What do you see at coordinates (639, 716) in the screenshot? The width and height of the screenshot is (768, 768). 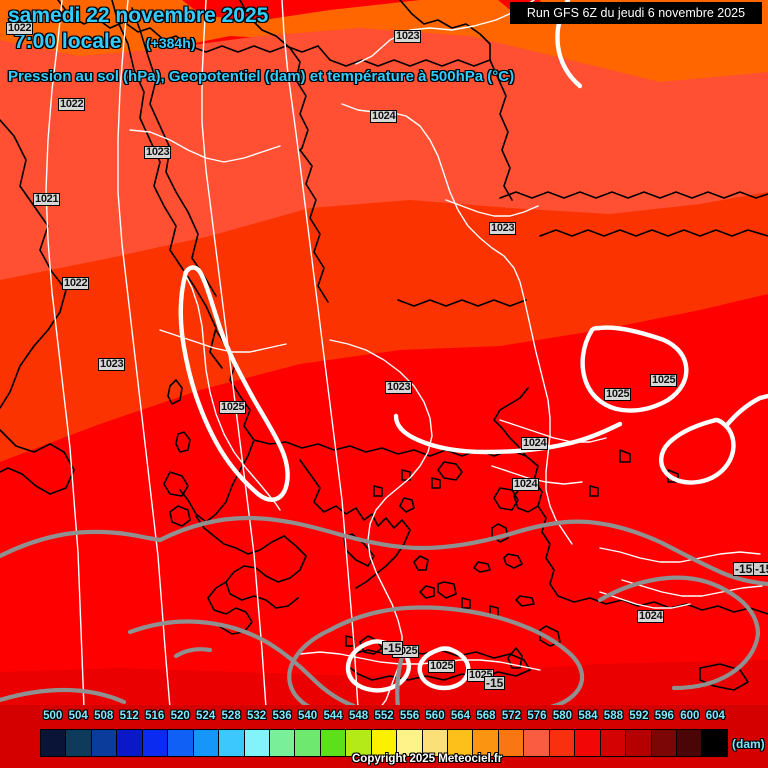 I see `colorbar-tick-592: 592` at bounding box center [639, 716].